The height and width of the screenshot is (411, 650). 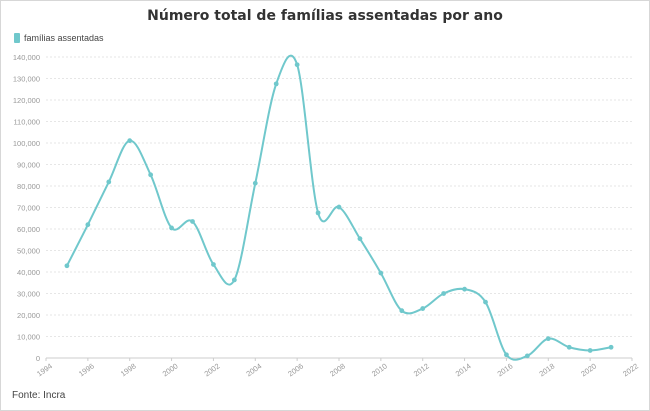 What do you see at coordinates (295, 369) in the screenshot?
I see `x-tick-label: 2006` at bounding box center [295, 369].